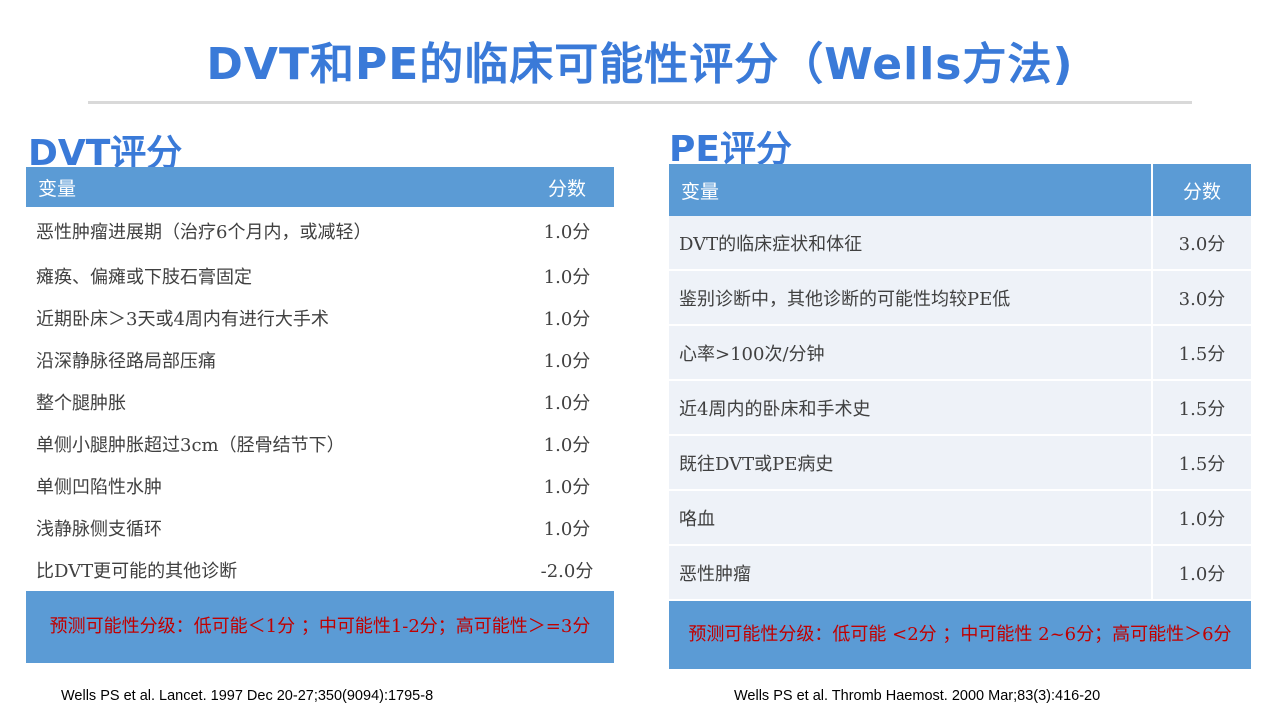  I want to click on table-row: DVT的临床症状和体征 3.0分, so click(960, 243).